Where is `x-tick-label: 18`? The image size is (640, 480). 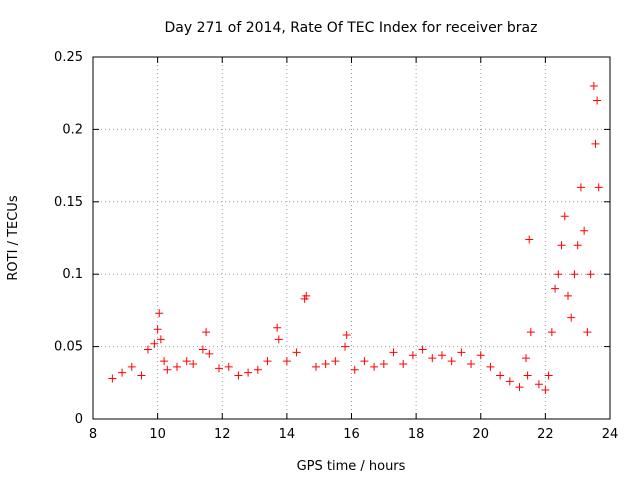 x-tick-label: 18 is located at coordinates (416, 434).